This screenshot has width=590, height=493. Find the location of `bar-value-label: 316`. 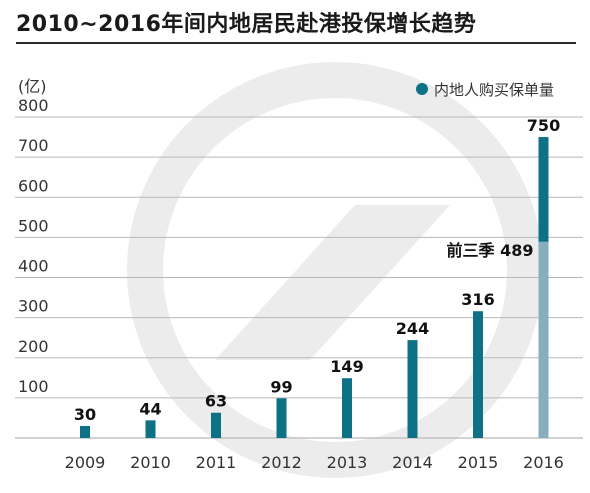

bar-value-label: 316 is located at coordinates (477, 299).